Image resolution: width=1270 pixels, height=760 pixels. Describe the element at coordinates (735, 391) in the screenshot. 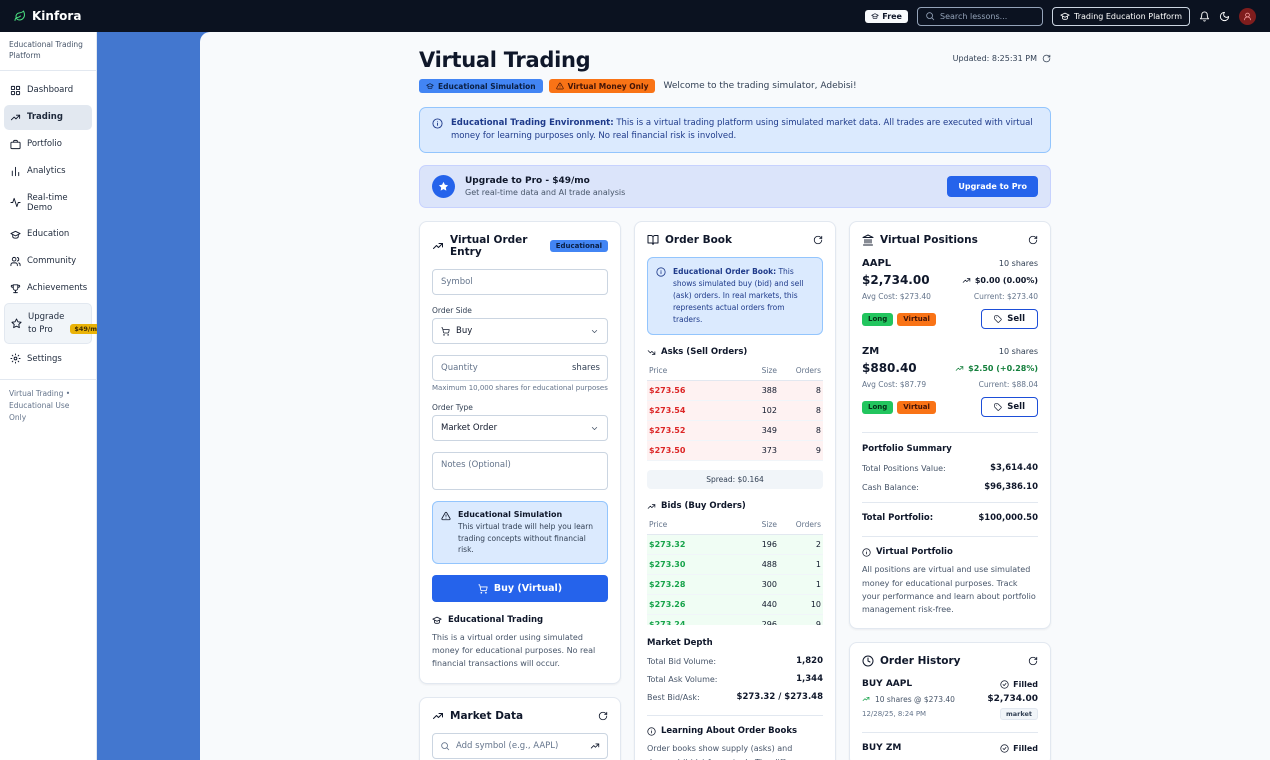

I see `ask-row: $273.56 388 8` at that location.